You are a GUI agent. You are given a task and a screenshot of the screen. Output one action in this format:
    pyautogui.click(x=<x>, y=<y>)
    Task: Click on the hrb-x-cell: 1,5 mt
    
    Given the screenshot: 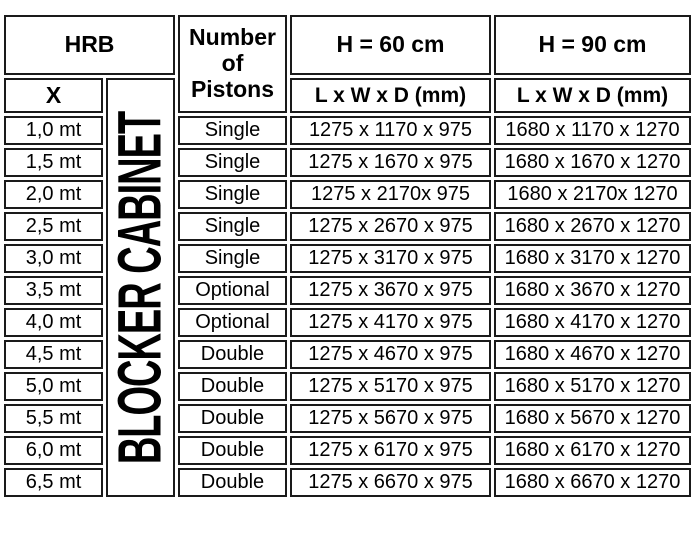 What is the action you would take?
    pyautogui.click(x=53, y=162)
    